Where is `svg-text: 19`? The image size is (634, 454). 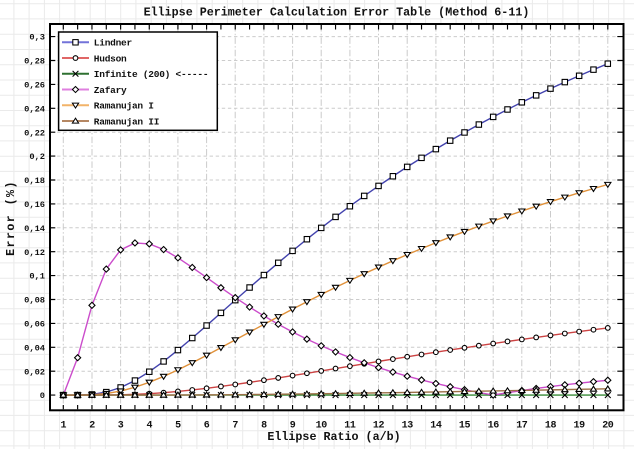
svg-text: 19 is located at coordinates (579, 425).